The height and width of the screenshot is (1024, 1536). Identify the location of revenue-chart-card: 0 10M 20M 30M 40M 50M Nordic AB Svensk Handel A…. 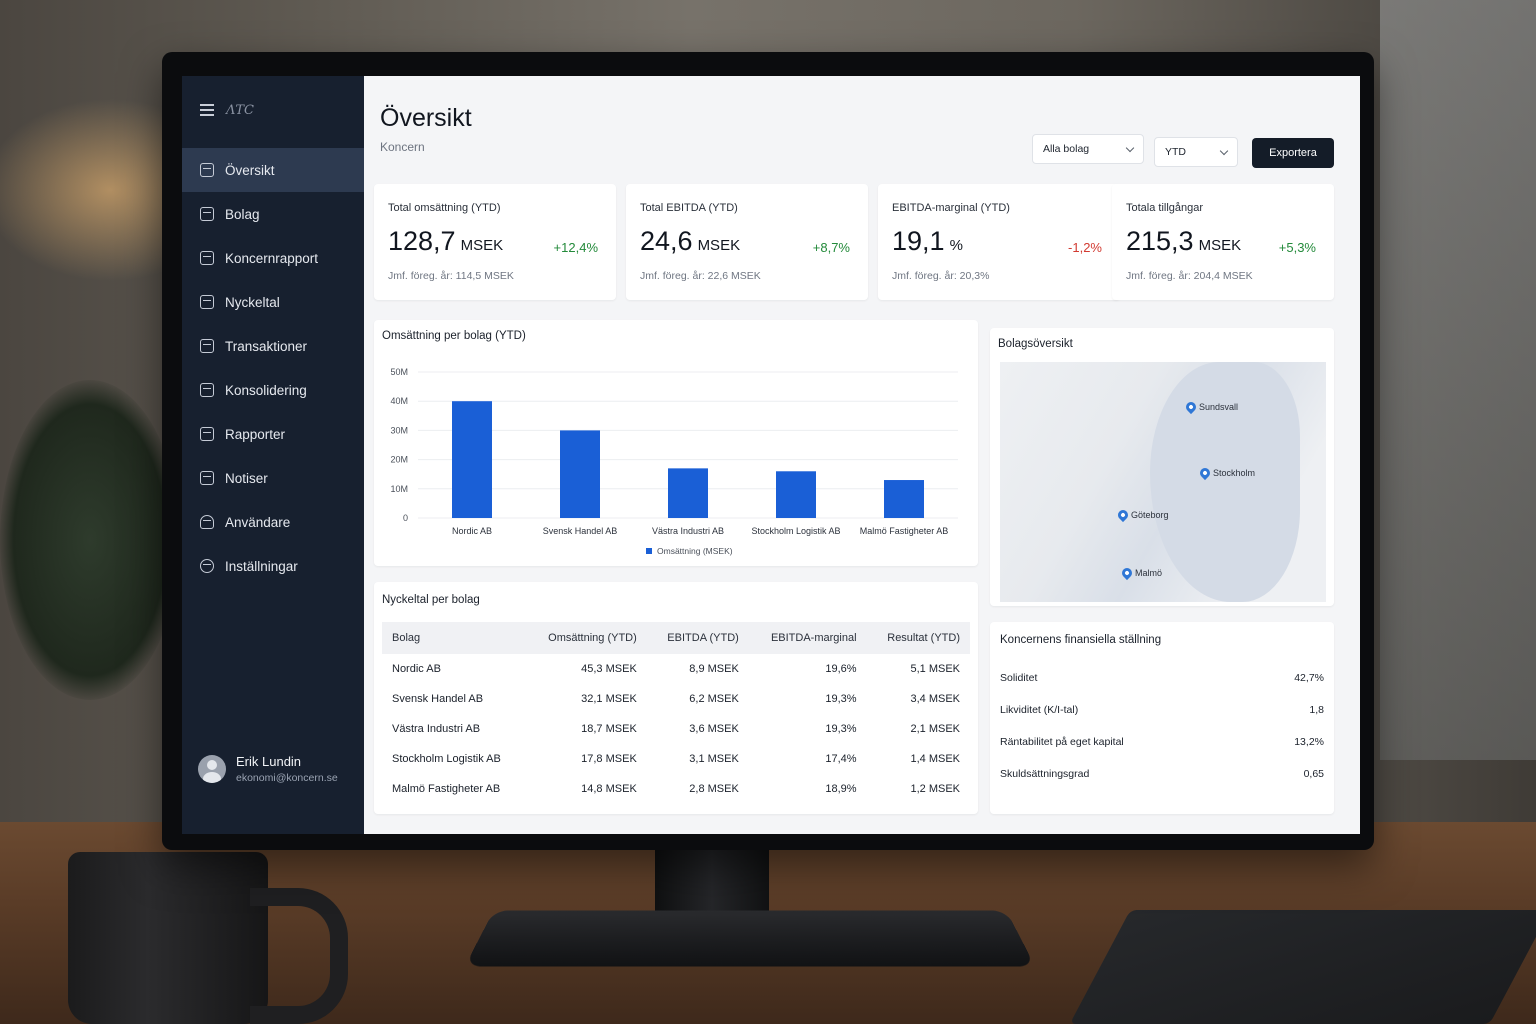
(676, 443).